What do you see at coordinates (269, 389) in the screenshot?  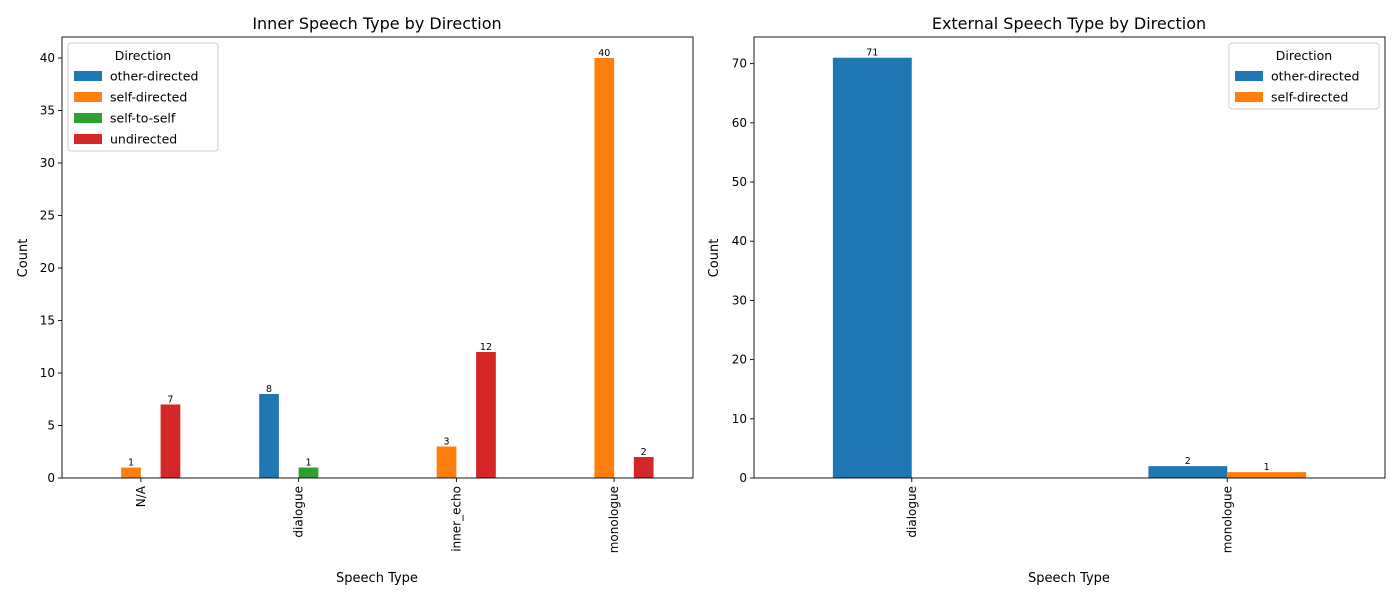 I see `bar-value-label: 8` at bounding box center [269, 389].